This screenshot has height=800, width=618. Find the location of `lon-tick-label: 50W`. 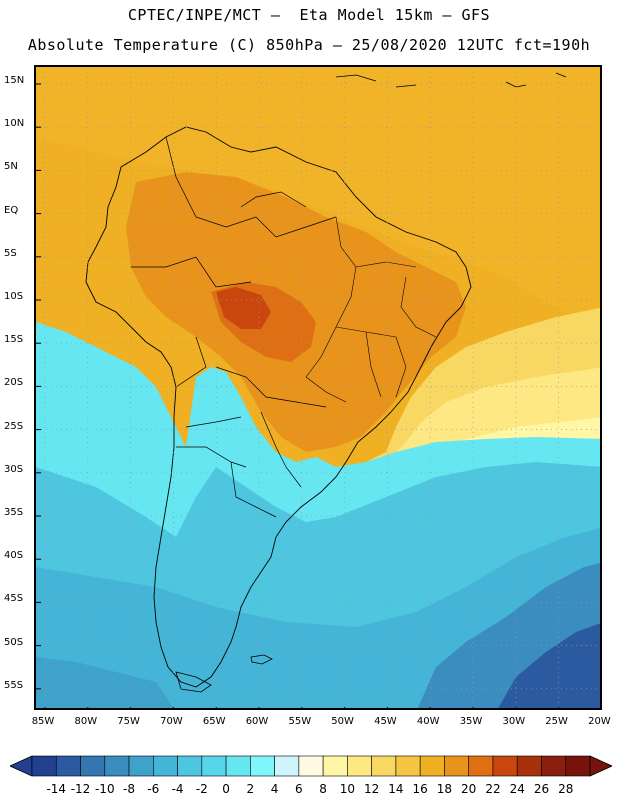

lon-tick-label: 50W is located at coordinates (342, 721).